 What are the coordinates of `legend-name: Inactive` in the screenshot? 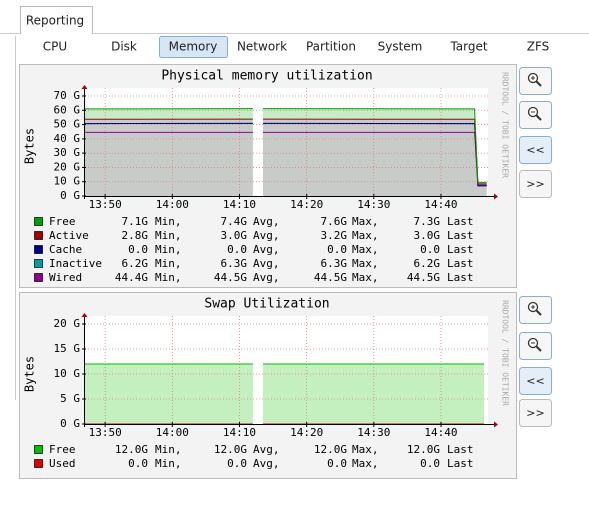 It's located at (75, 263).